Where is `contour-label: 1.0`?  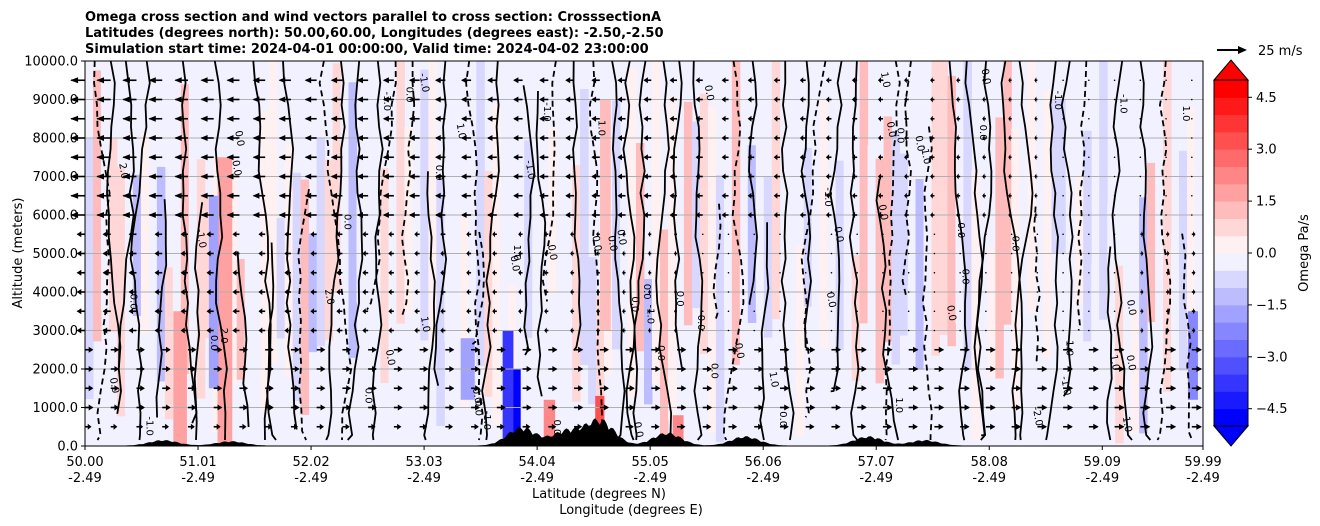 contour-label: 1.0 is located at coordinates (1127, 425).